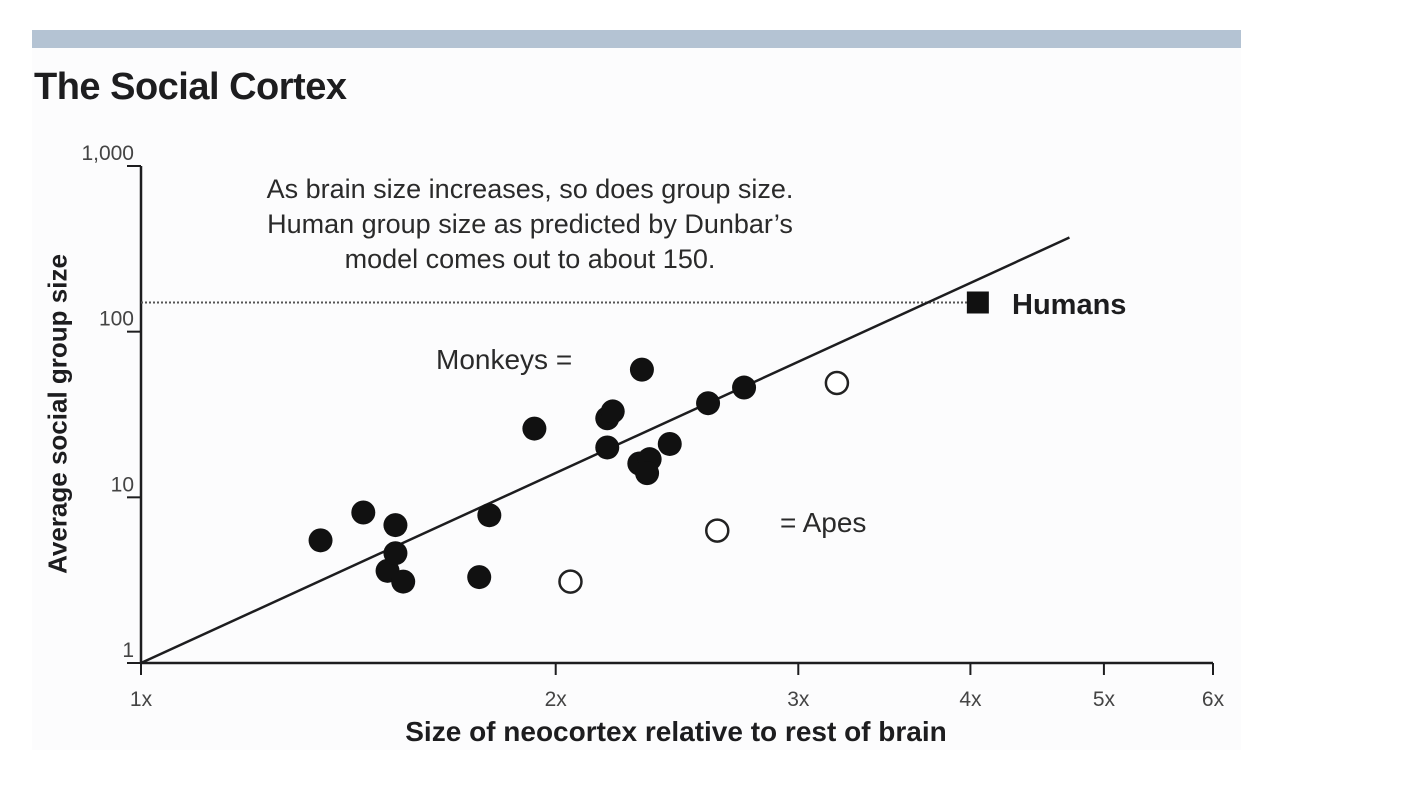 The image size is (1410, 806). I want to click on annotation-line-3: model comes out to about 150., so click(530, 259).